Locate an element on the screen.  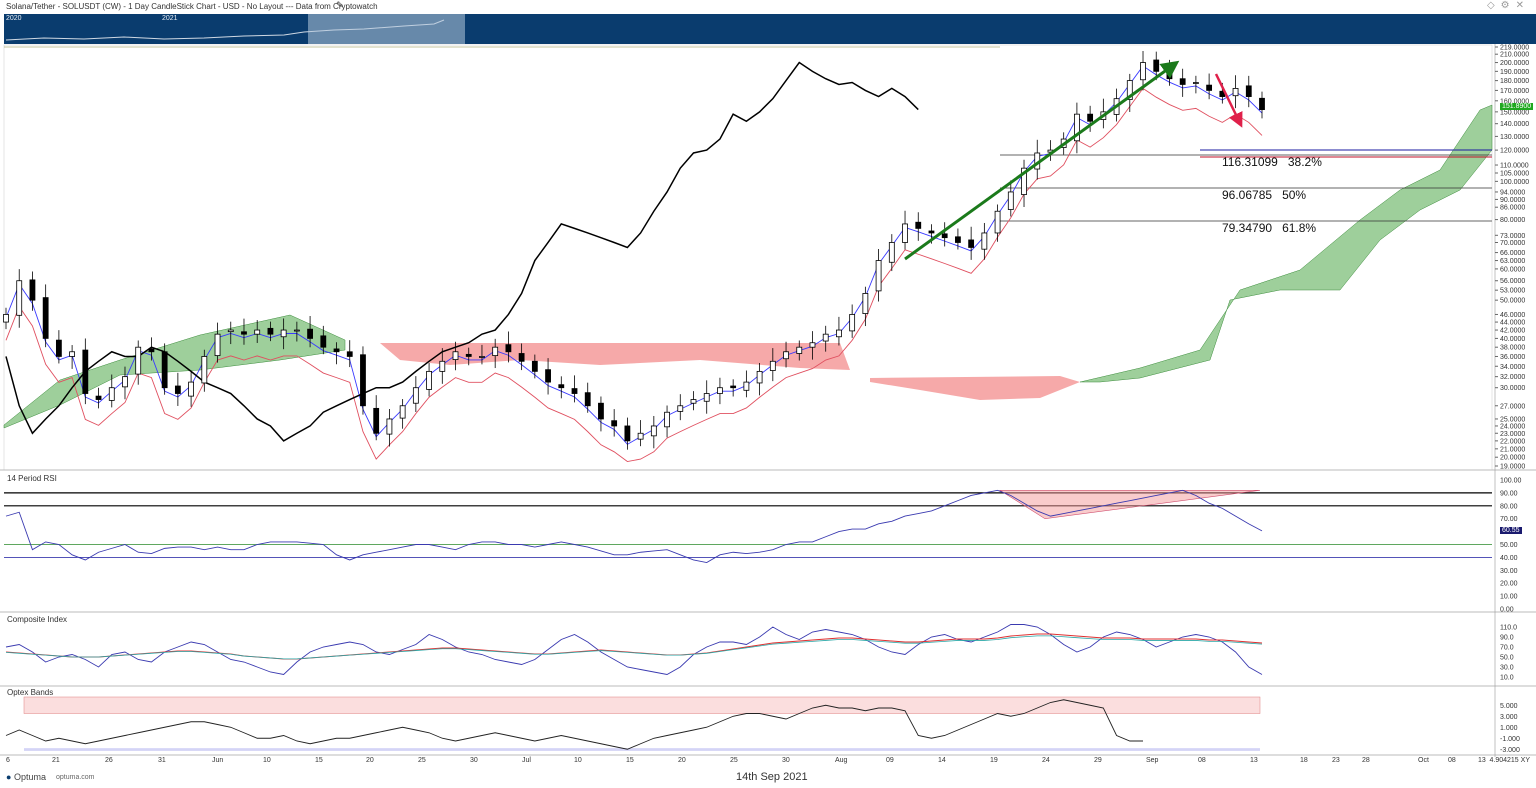
date-tick-label: 25 is located at coordinates (422, 760).